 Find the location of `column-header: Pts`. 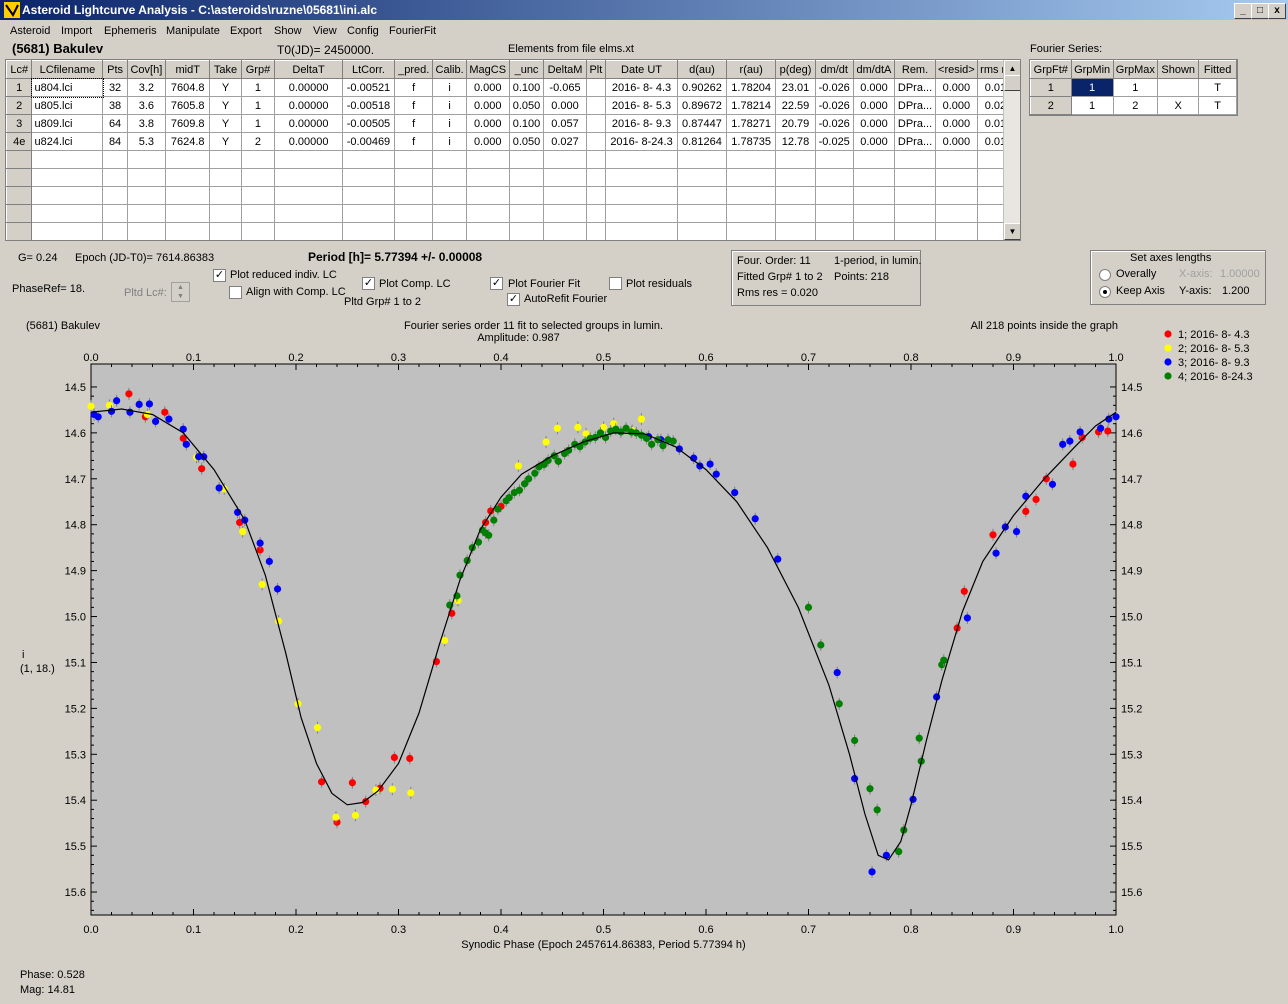

column-header: Pts is located at coordinates (115, 69).